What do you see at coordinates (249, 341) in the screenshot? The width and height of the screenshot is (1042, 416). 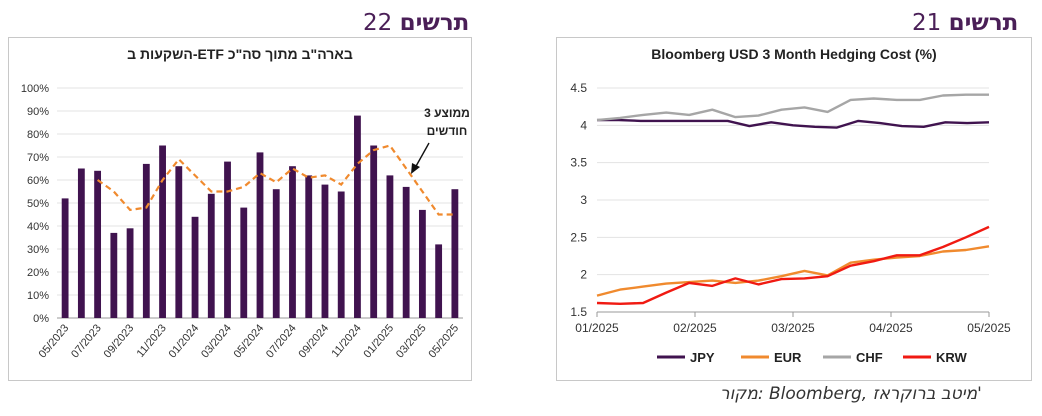 I see `x-tick-label: 05/2024` at bounding box center [249, 341].